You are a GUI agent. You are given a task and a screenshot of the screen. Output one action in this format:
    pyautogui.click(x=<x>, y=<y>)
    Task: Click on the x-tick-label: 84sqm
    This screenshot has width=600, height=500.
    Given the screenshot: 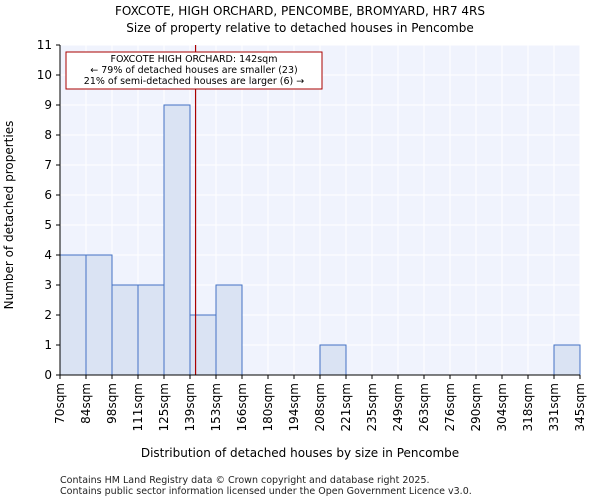 What is the action you would take?
    pyautogui.click(x=86, y=403)
    